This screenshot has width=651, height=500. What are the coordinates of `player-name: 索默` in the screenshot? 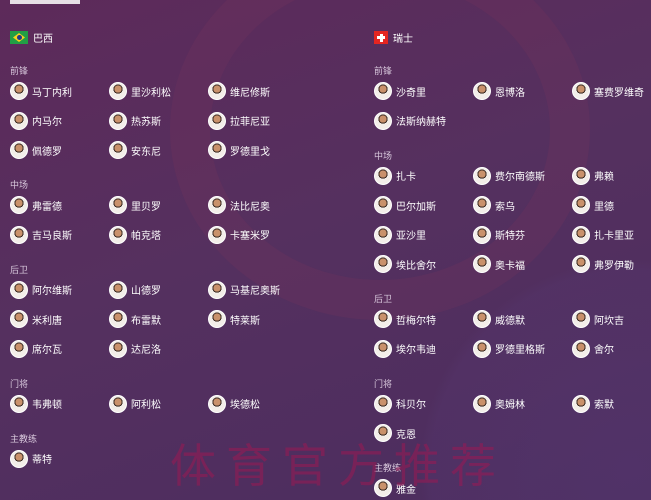 It's located at (604, 405).